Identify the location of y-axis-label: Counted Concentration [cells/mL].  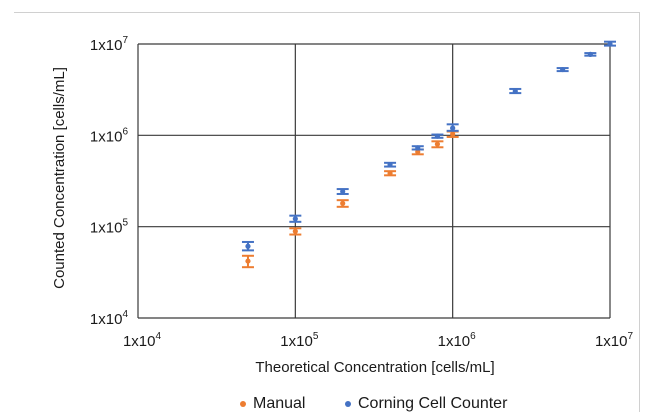
(59, 178).